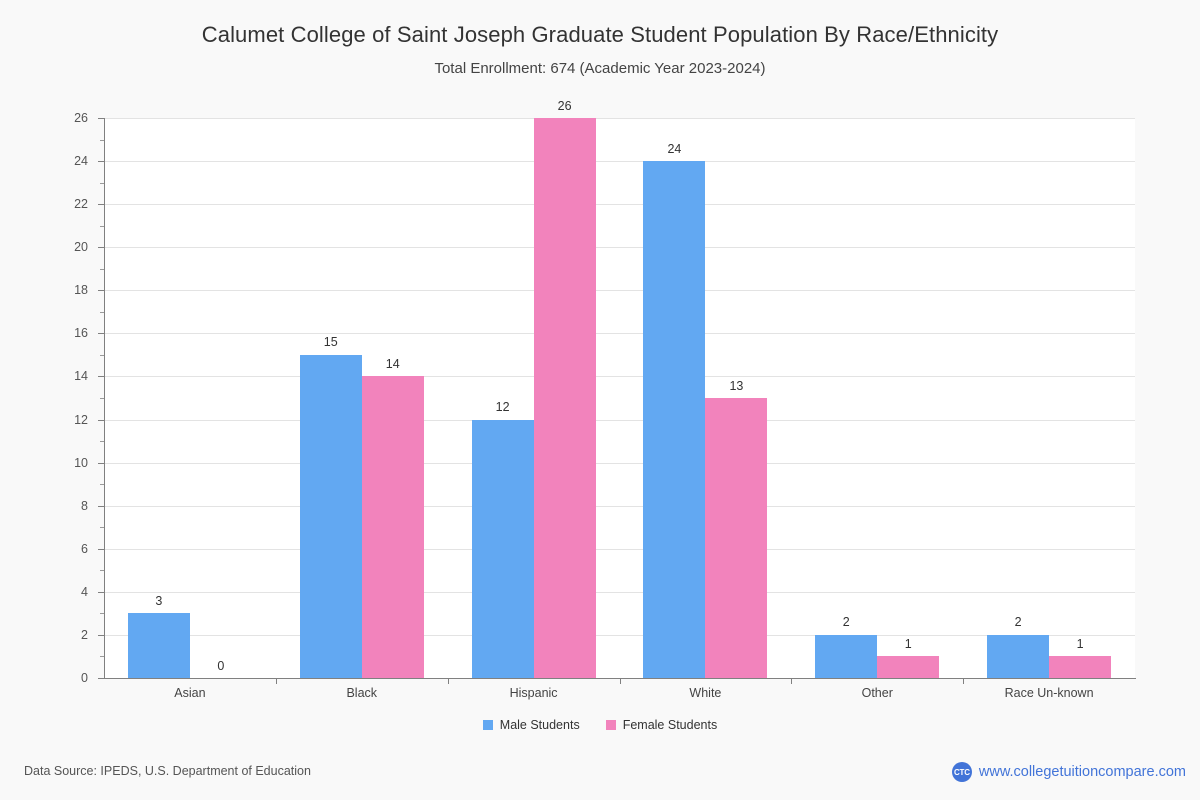  I want to click on y-axis-label: 8, so click(84, 505).